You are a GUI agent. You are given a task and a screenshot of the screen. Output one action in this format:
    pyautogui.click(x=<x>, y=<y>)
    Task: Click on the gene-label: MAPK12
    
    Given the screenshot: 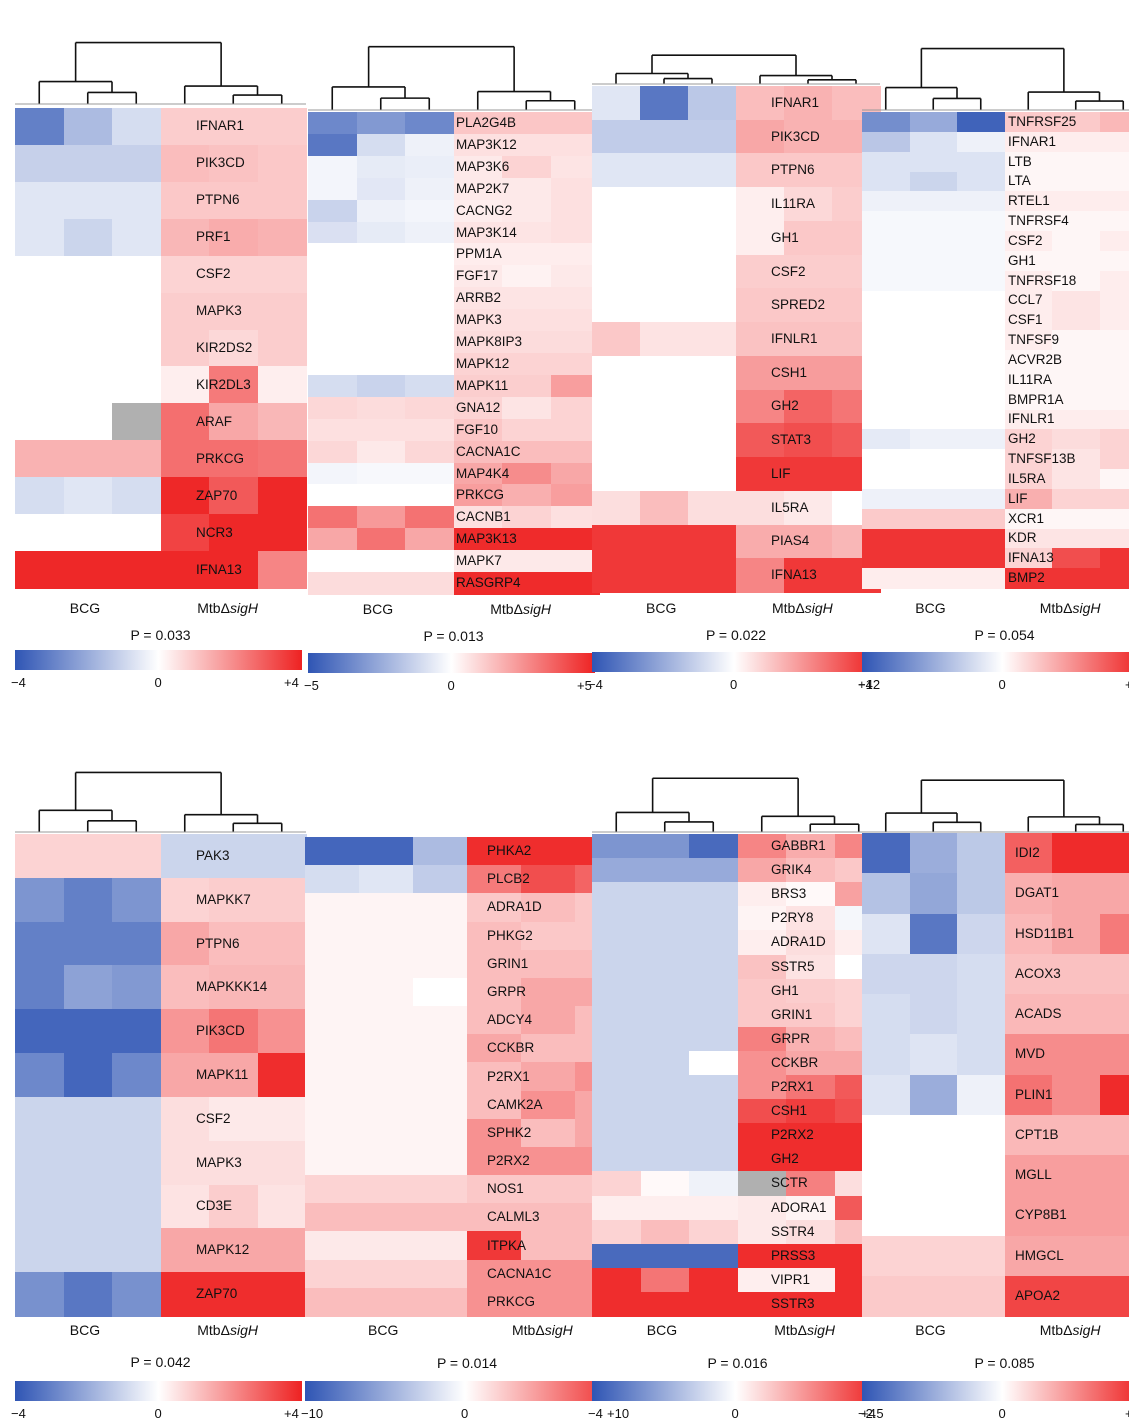 What is the action you would take?
    pyautogui.click(x=222, y=1250)
    